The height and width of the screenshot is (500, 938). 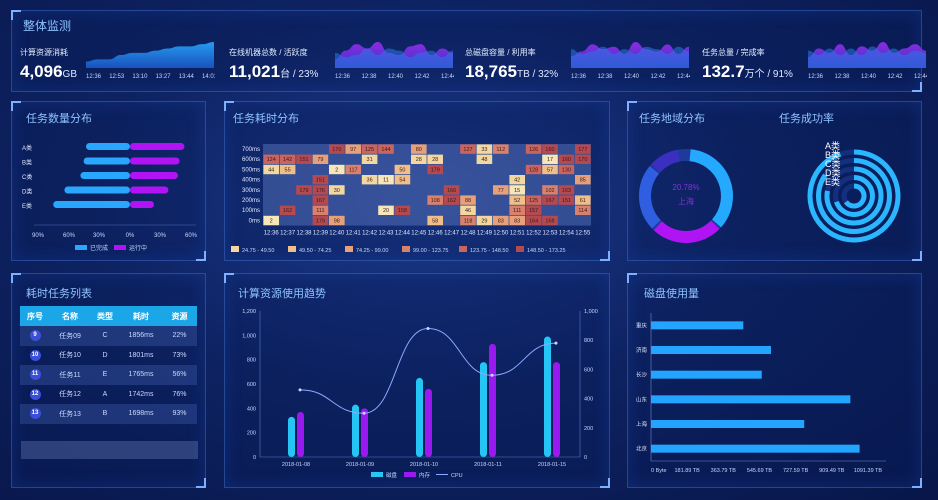 What do you see at coordinates (105, 355) in the screenshot?
I see `table-cell: D` at bounding box center [105, 355].